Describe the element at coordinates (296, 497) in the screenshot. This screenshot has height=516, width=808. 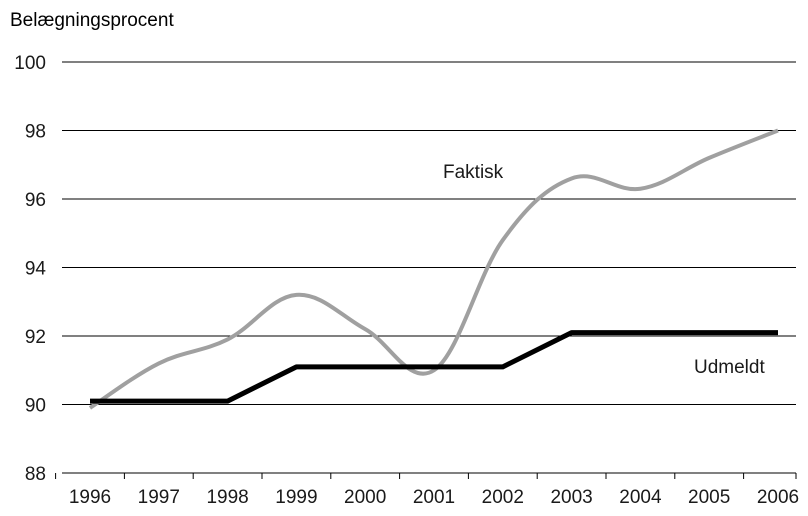
I see `x-tick-label: 1999` at that location.